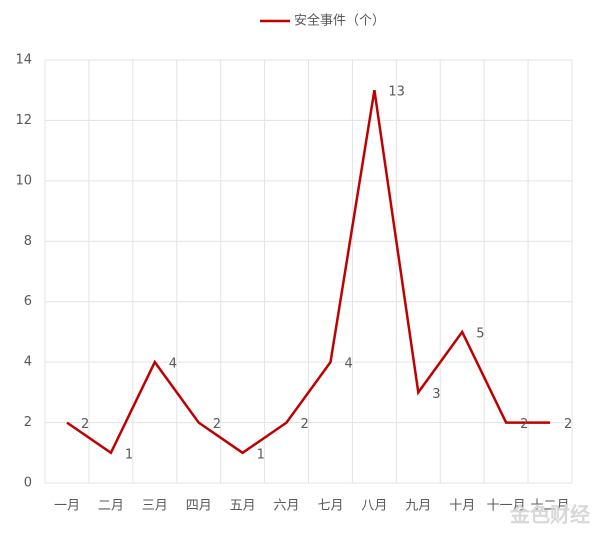 This screenshot has width=600, height=538. I want to click on y-tick-label: 8, so click(28, 241).